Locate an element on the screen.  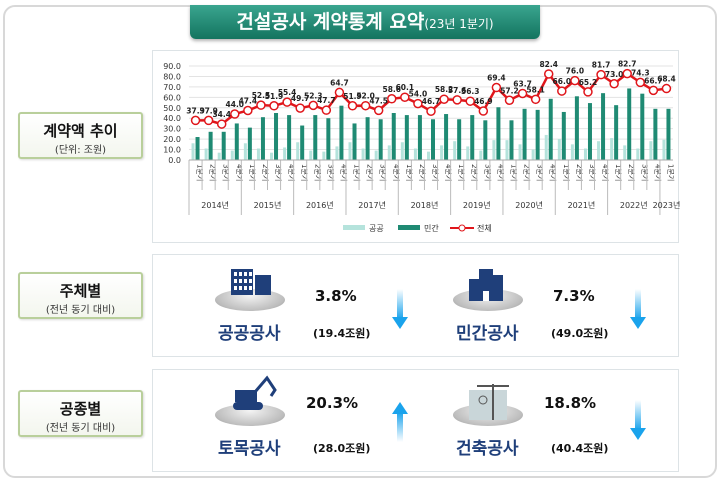
up-arrow-icon is located at coordinates (400, 421).